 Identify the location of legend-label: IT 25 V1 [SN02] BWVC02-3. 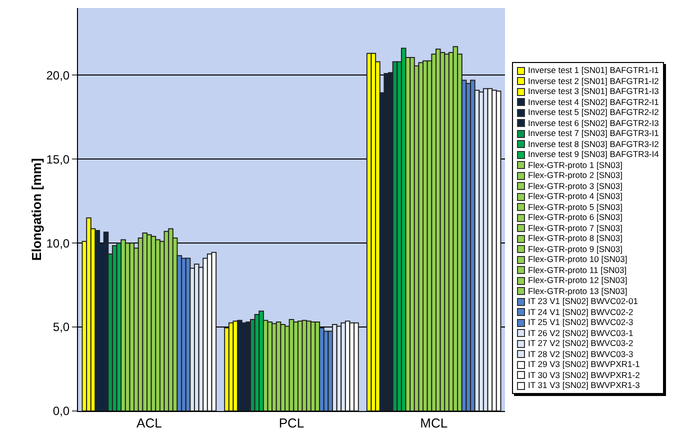
(581, 322).